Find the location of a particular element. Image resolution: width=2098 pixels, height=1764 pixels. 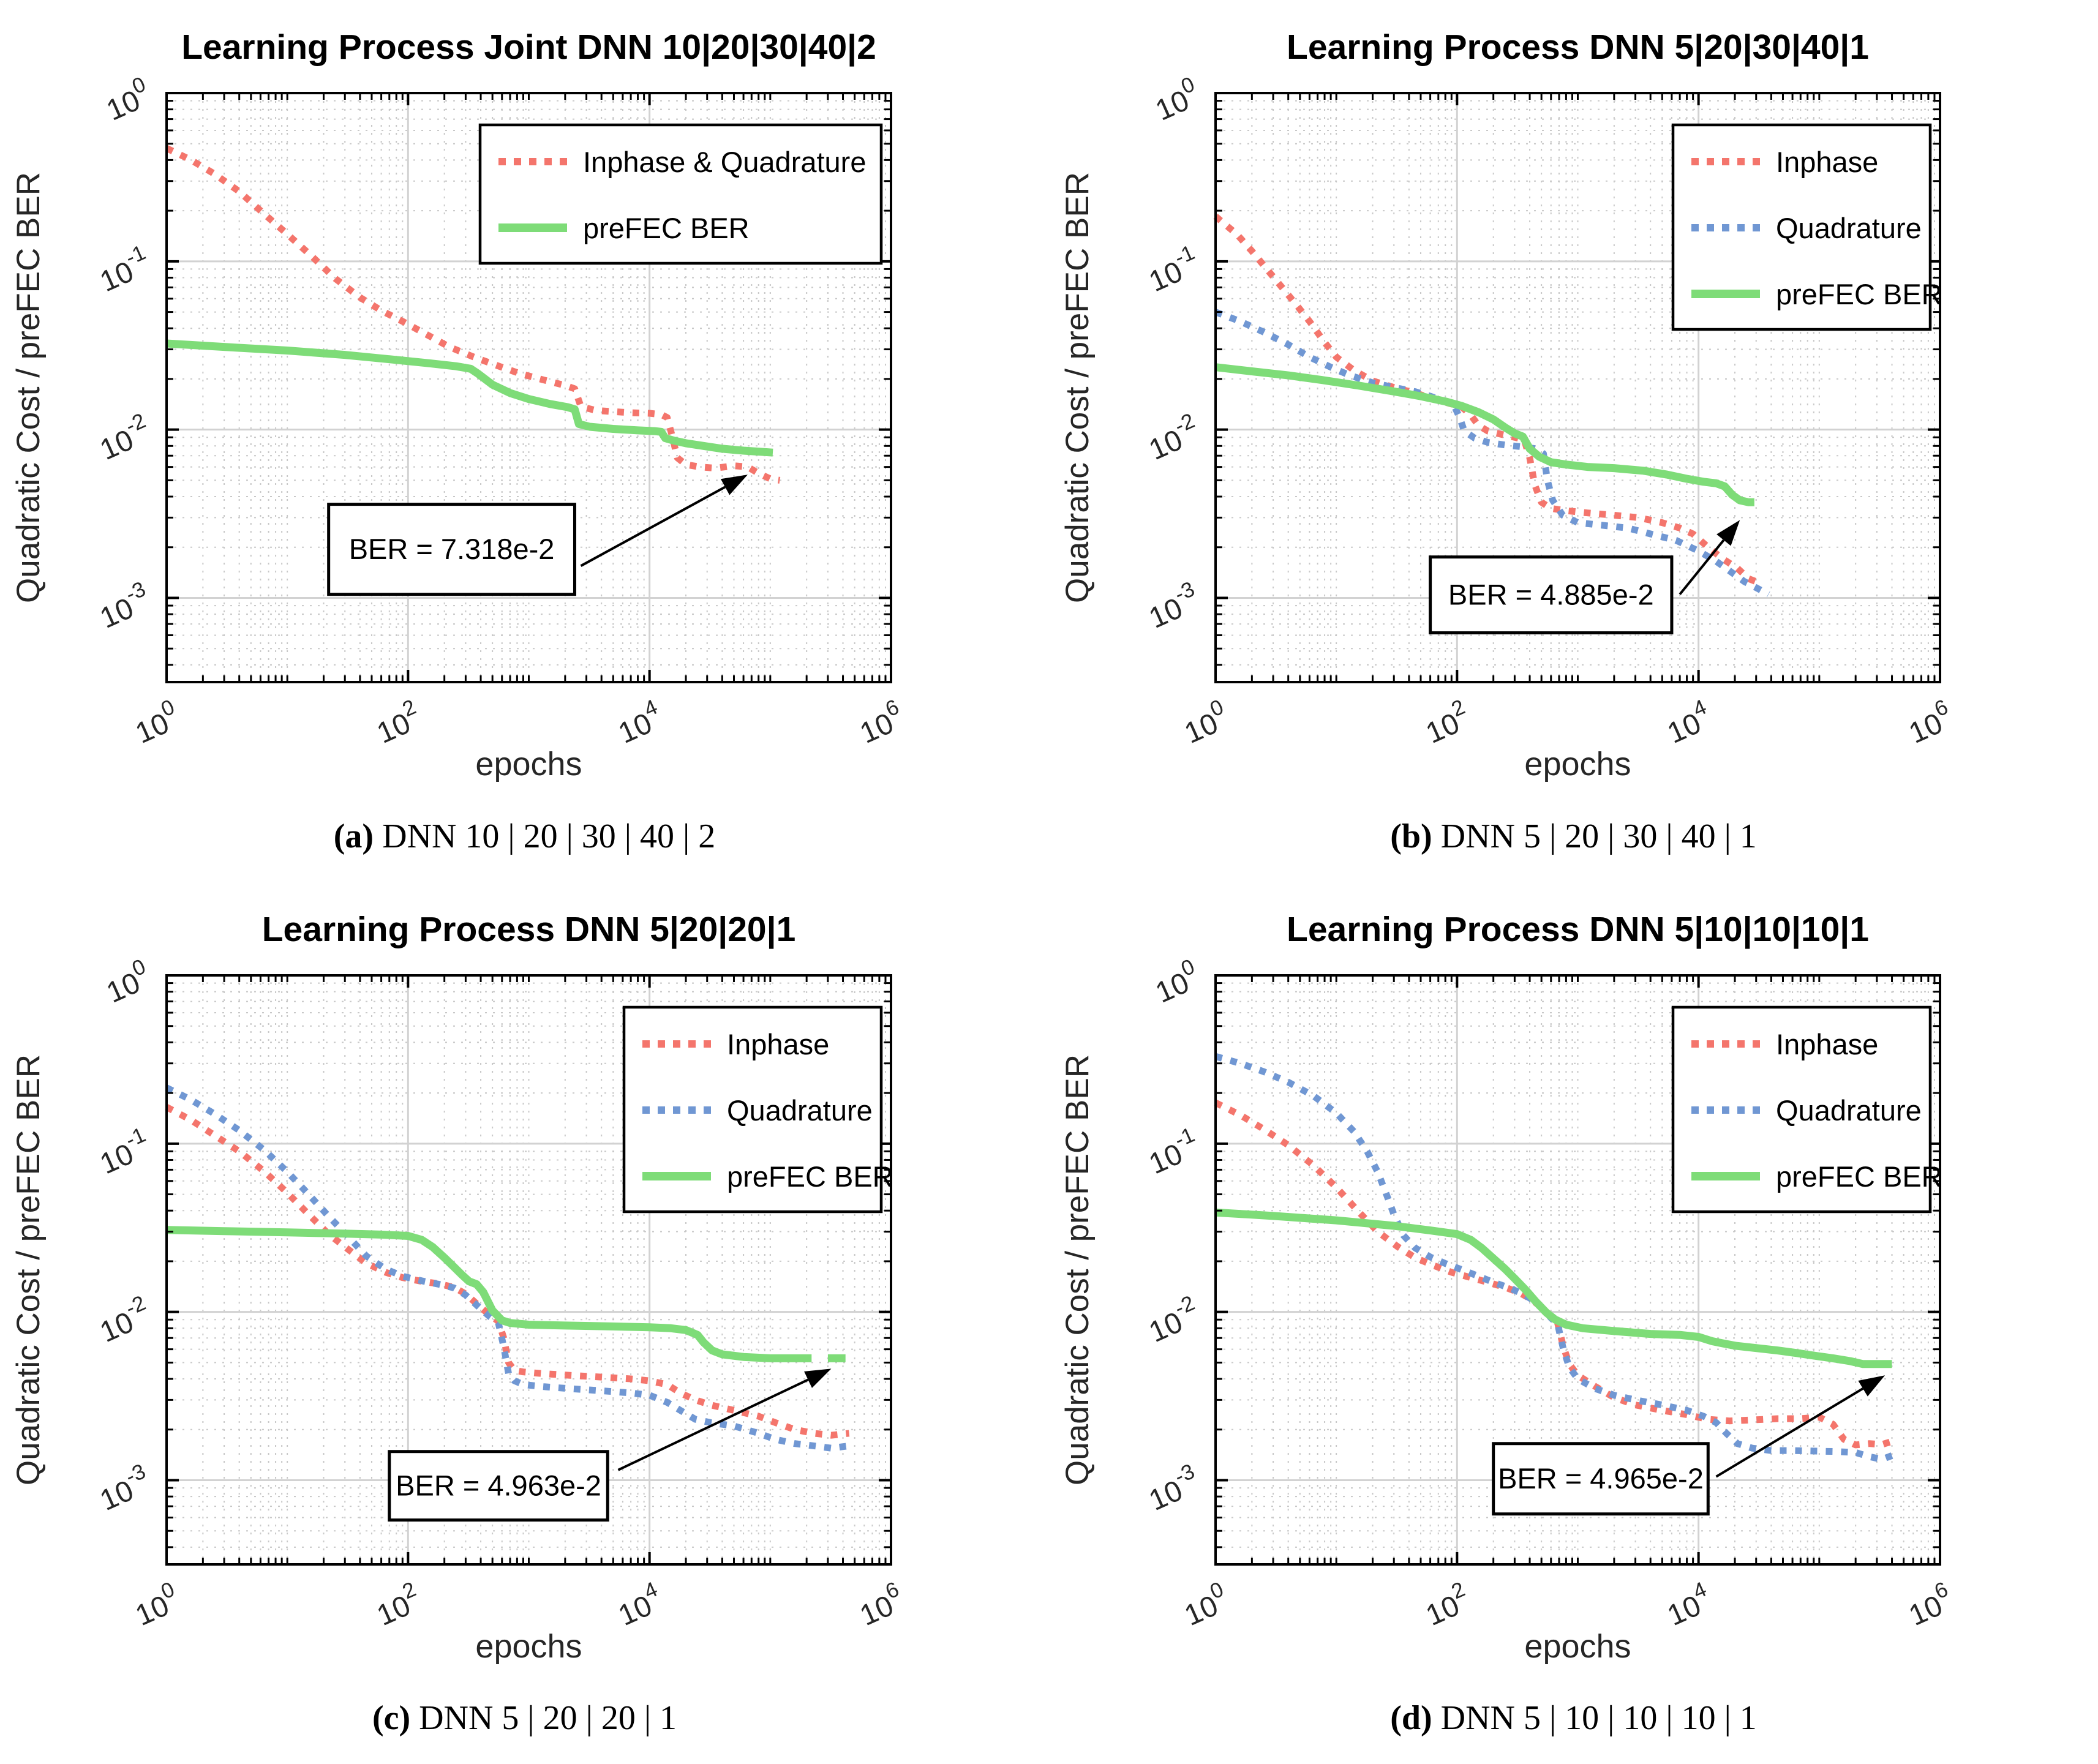

caption-d-text: DNN 5 | 10 | 10 | 10 | 1 is located at coordinates (1599, 1718).